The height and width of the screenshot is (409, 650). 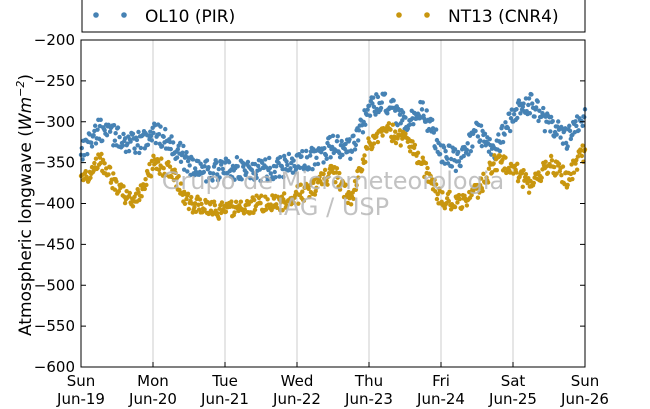 What do you see at coordinates (26, 233) in the screenshot?
I see `y-axis-label-text: Atmospheric longwave (` at bounding box center [26, 233].